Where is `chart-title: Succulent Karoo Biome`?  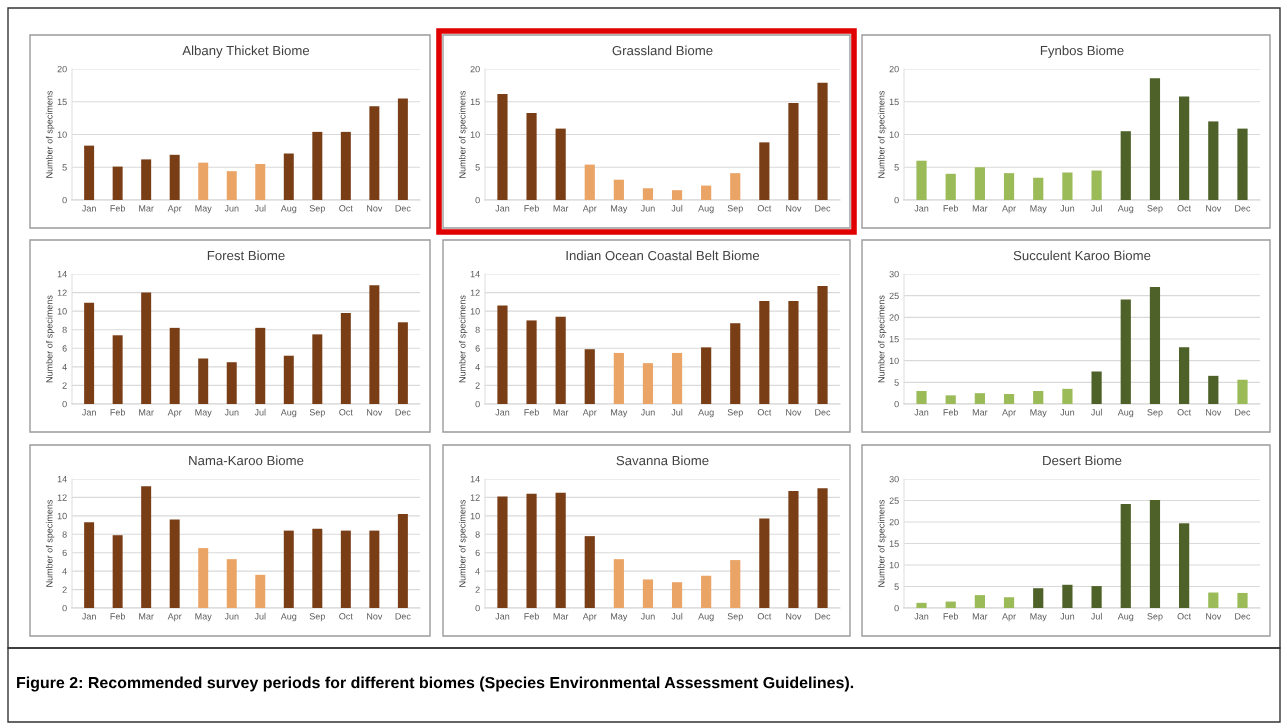
chart-title: Succulent Karoo Biome is located at coordinates (1082, 255).